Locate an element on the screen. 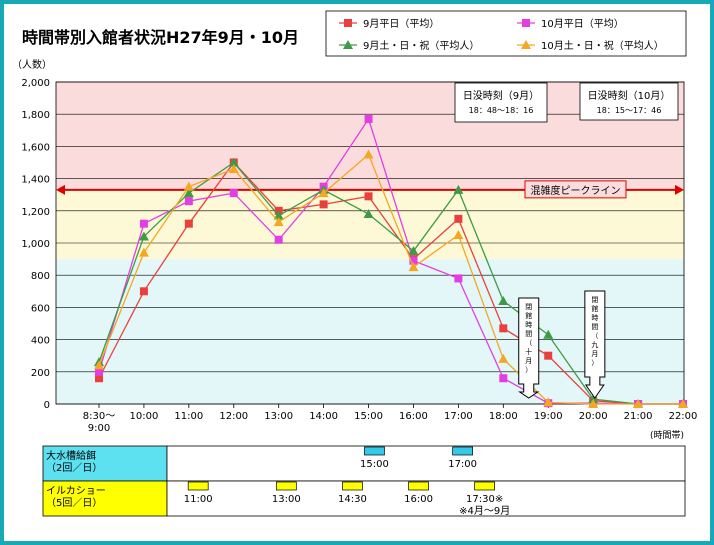  closing-sep-char: 館 is located at coordinates (594, 308).